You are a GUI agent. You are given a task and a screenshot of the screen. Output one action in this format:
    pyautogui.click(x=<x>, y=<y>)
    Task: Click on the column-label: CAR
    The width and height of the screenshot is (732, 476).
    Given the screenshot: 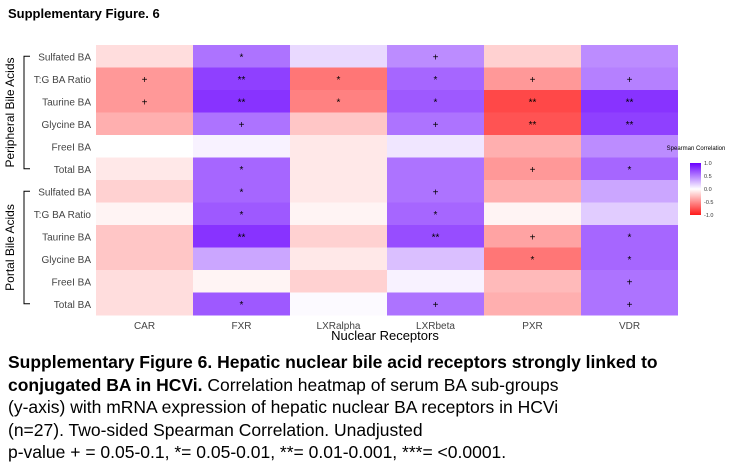 What is the action you would take?
    pyautogui.click(x=144, y=326)
    